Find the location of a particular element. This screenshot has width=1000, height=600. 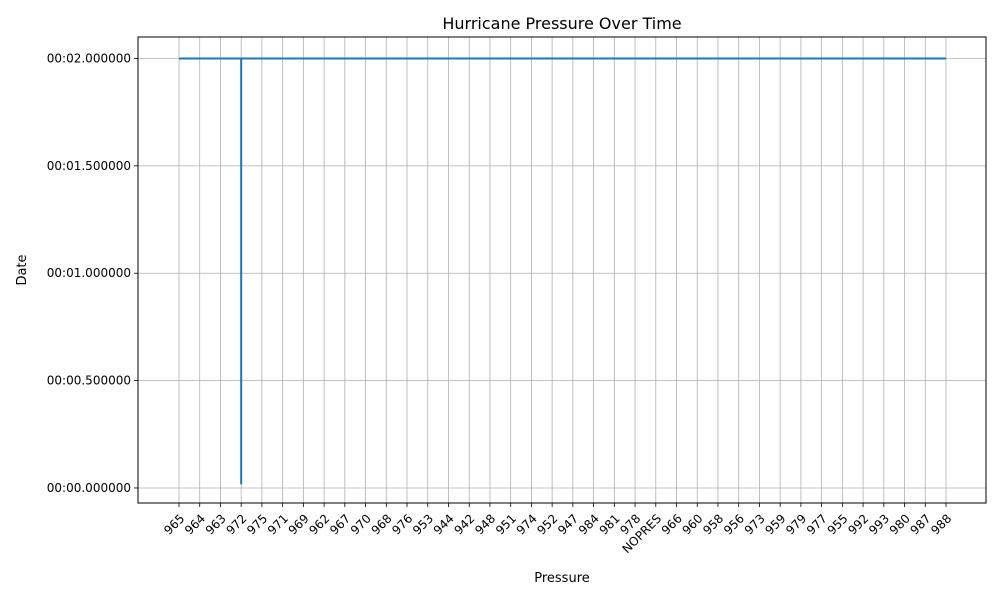

y-tick-label: 00:01.500000 is located at coordinates (89, 166).